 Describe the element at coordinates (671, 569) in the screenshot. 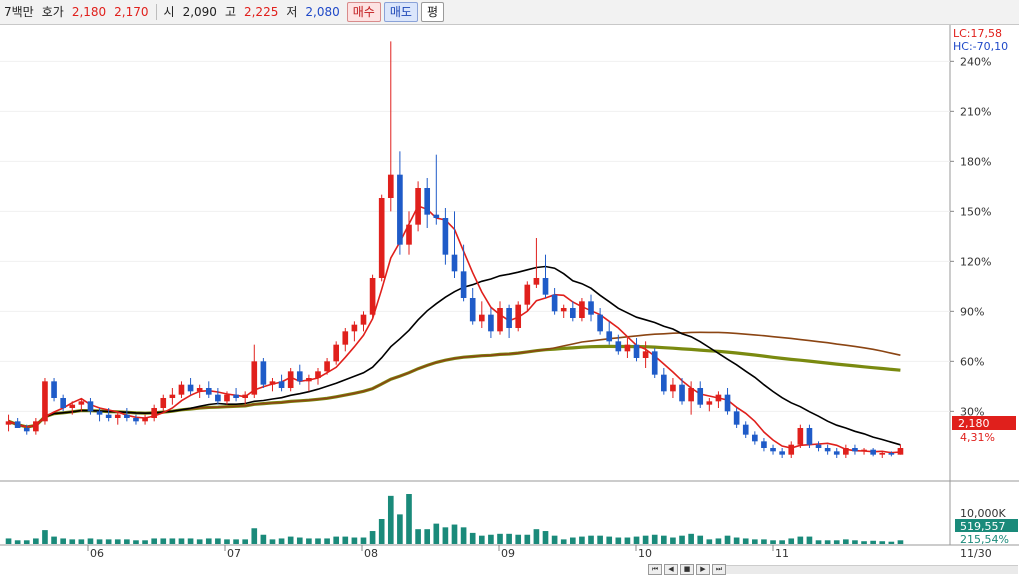

I see `prev-icon: ◀` at that location.